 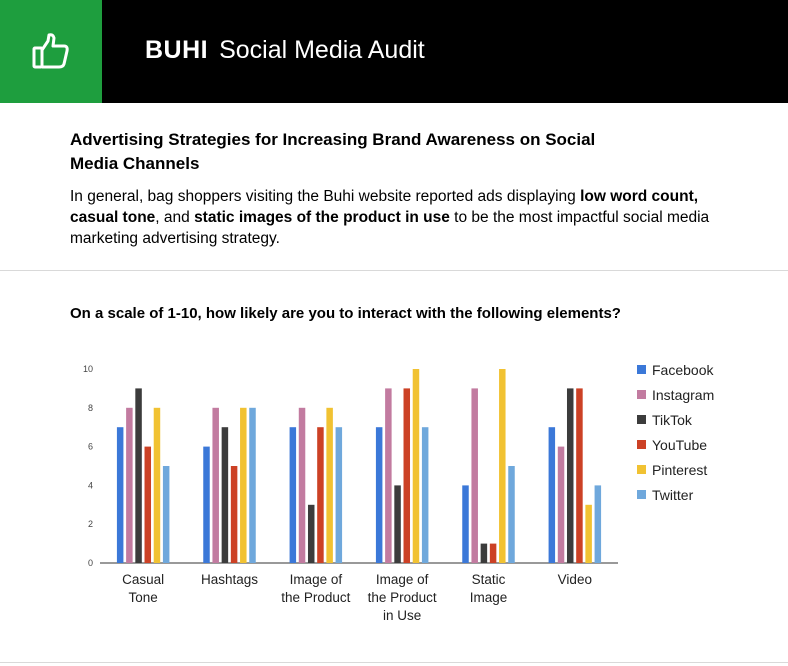 I want to click on divider-top, so click(x=394, y=270).